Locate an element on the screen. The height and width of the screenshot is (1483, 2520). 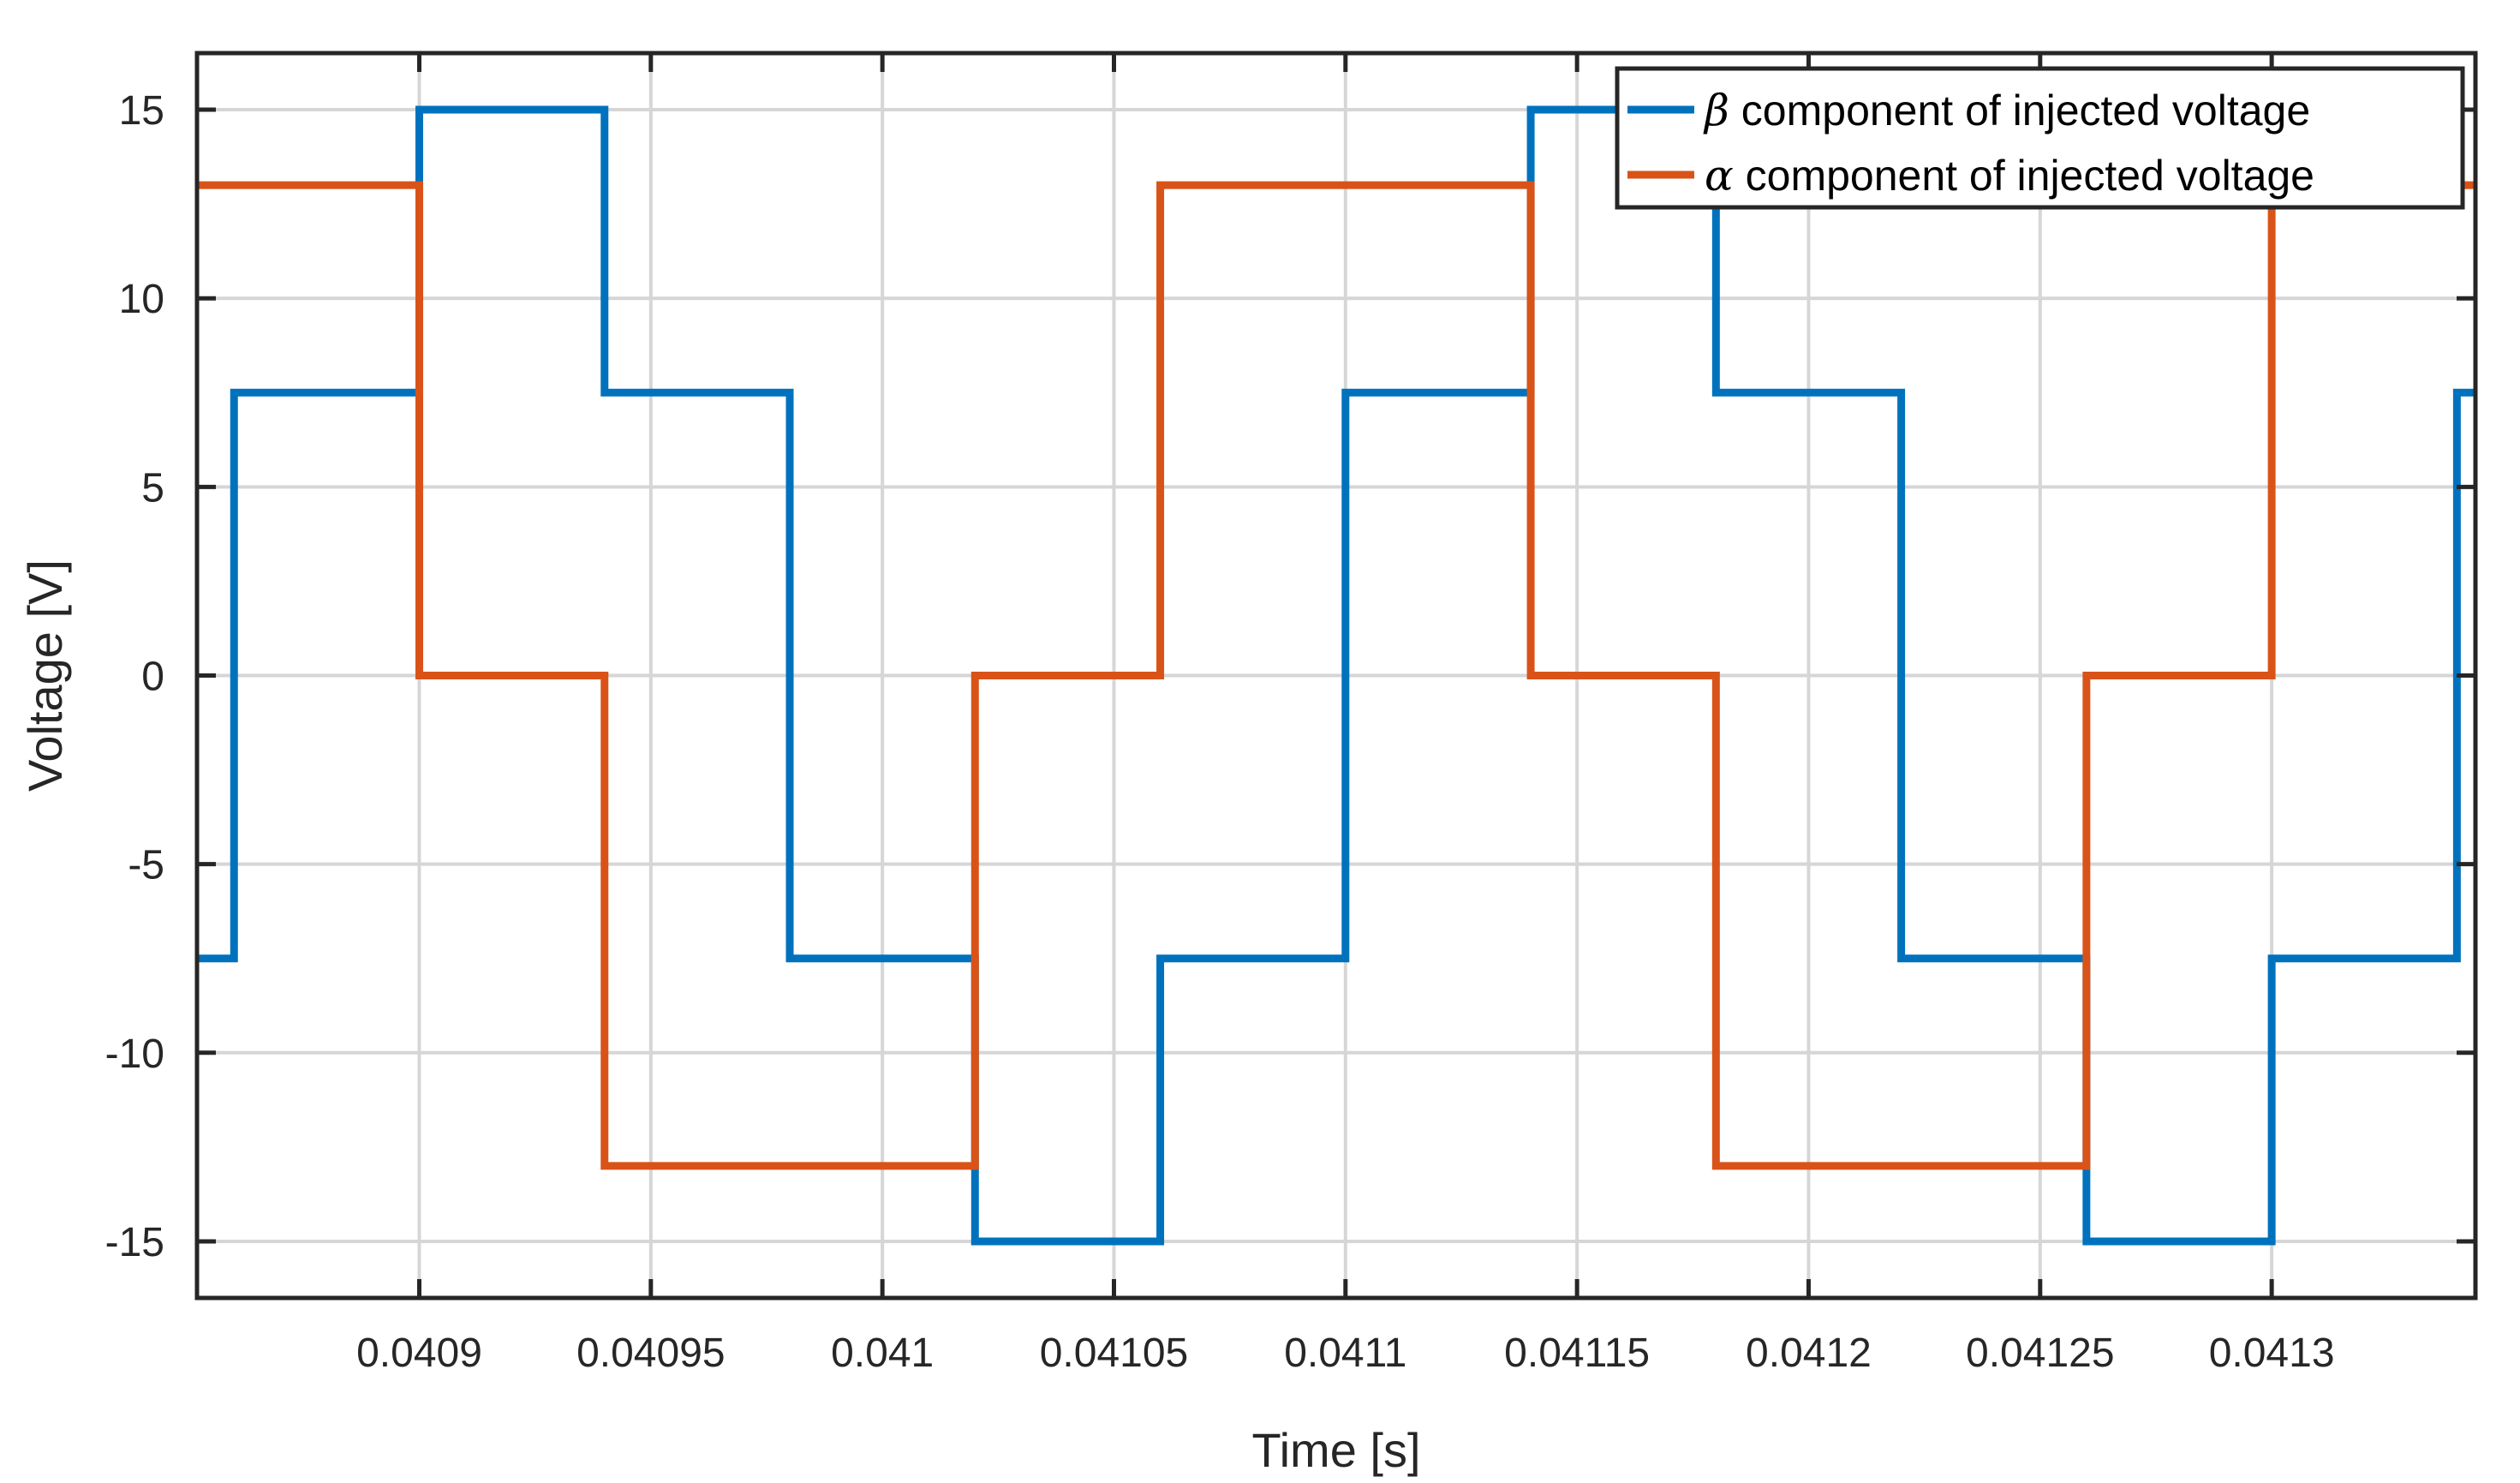
y-tick-label: 10 is located at coordinates (142, 299).